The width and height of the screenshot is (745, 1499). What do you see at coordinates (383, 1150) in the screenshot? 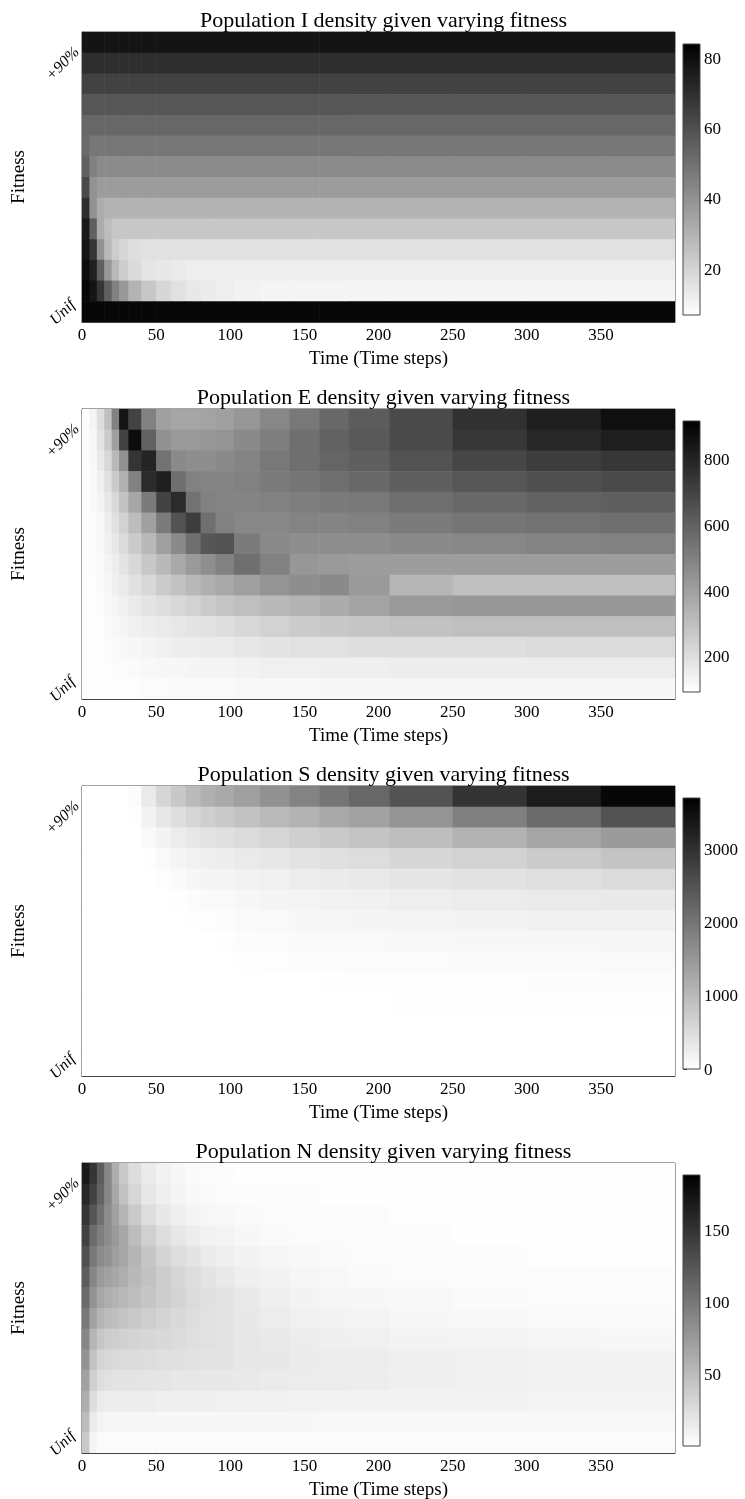
I see `chart-title: Population N density given varying fitness` at bounding box center [383, 1150].